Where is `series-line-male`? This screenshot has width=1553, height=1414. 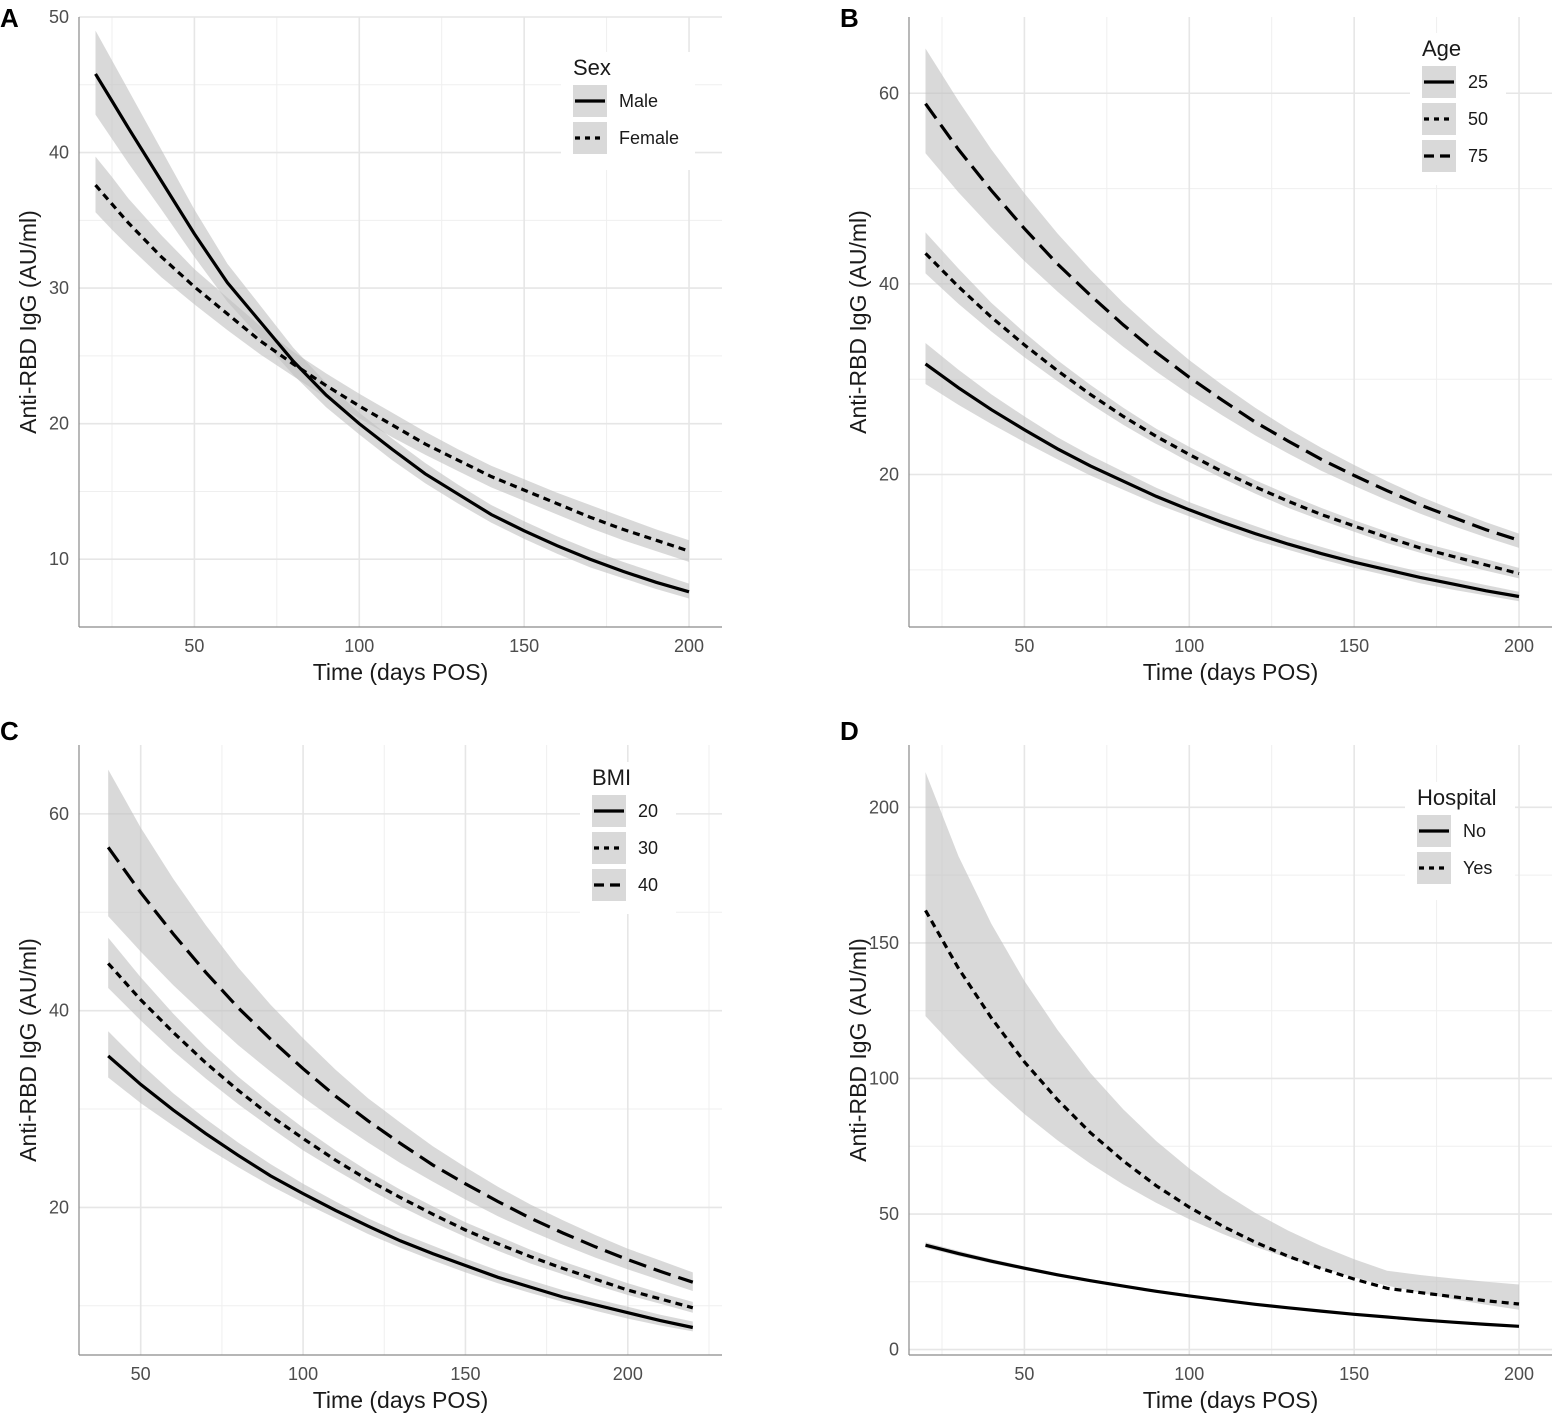 series-line-male is located at coordinates (392, 333).